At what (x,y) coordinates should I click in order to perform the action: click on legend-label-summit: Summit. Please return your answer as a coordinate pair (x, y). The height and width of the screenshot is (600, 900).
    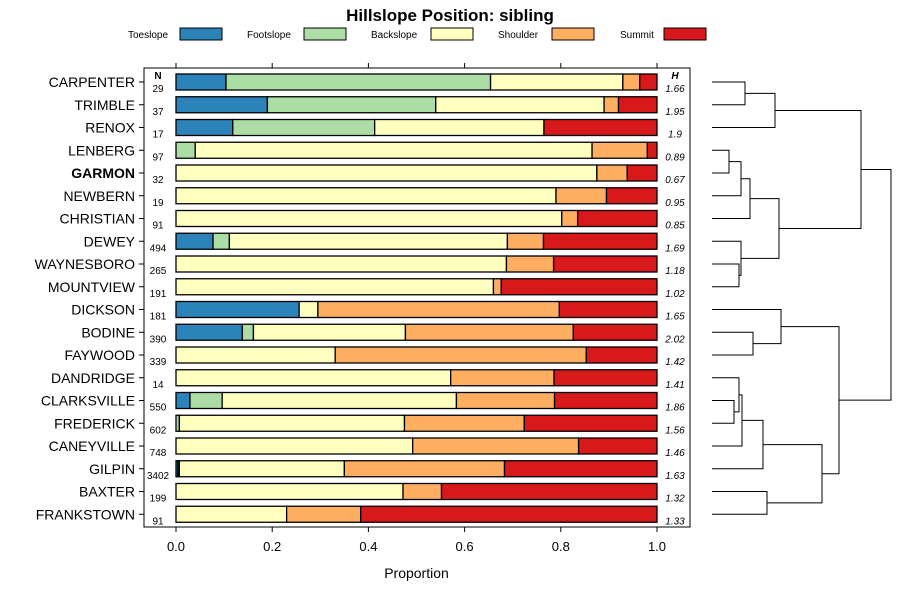
    Looking at the image, I should click on (637, 35).